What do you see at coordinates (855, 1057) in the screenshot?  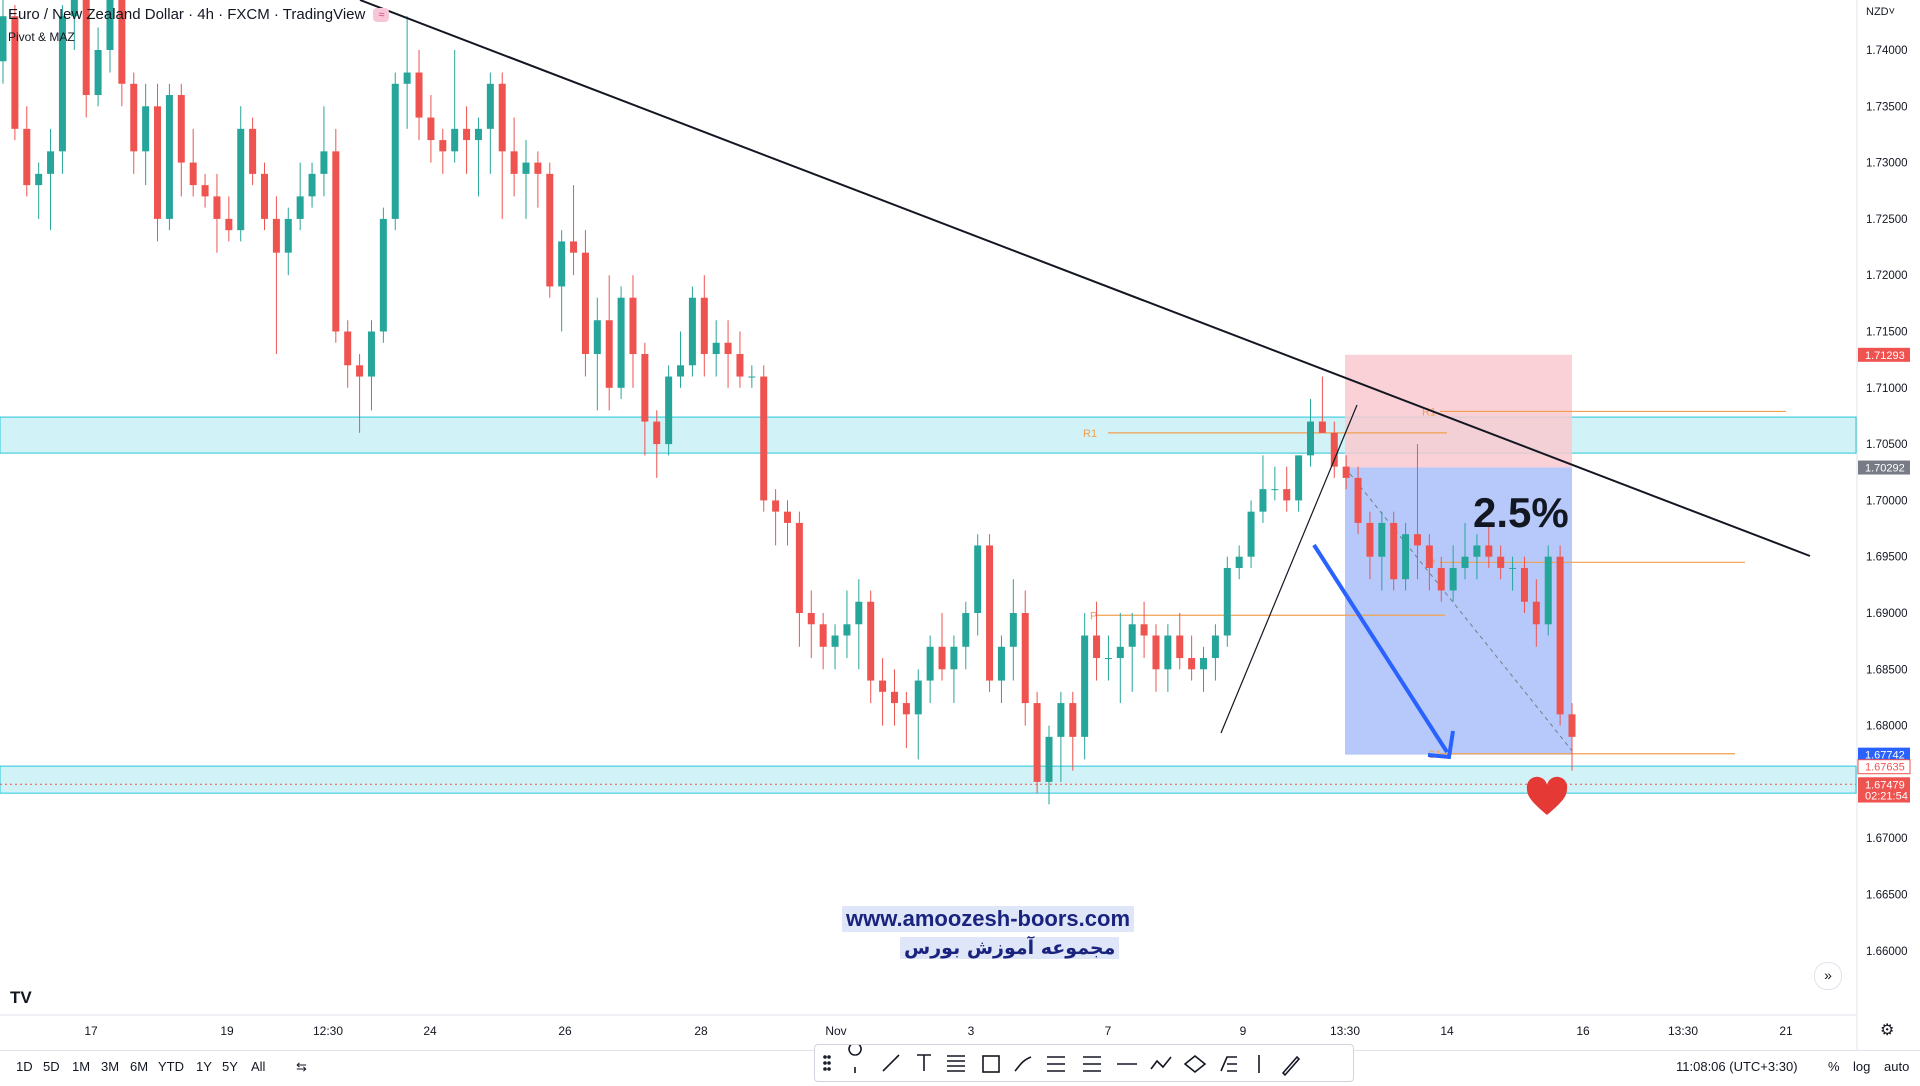 I see `pin-icon` at bounding box center [855, 1057].